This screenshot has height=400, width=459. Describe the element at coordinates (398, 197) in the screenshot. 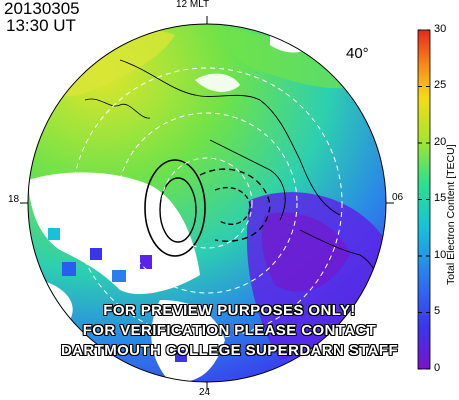

I see `mlt-label-right: 06` at that location.